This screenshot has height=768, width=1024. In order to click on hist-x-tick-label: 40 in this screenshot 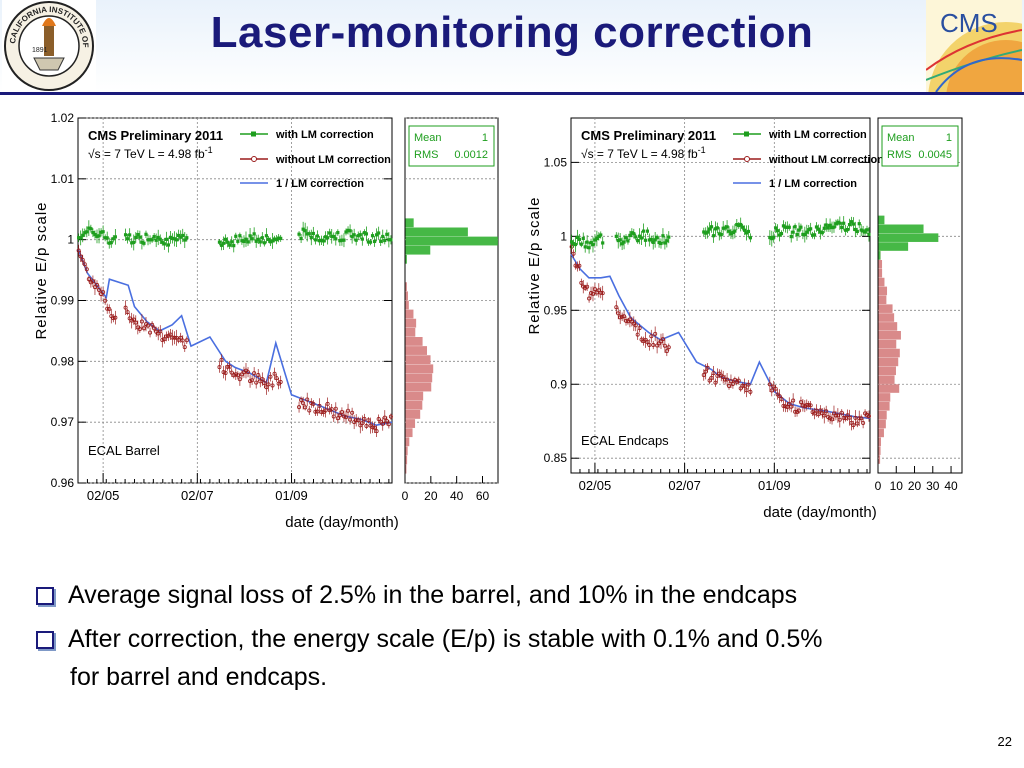, I will do `click(457, 496)`.